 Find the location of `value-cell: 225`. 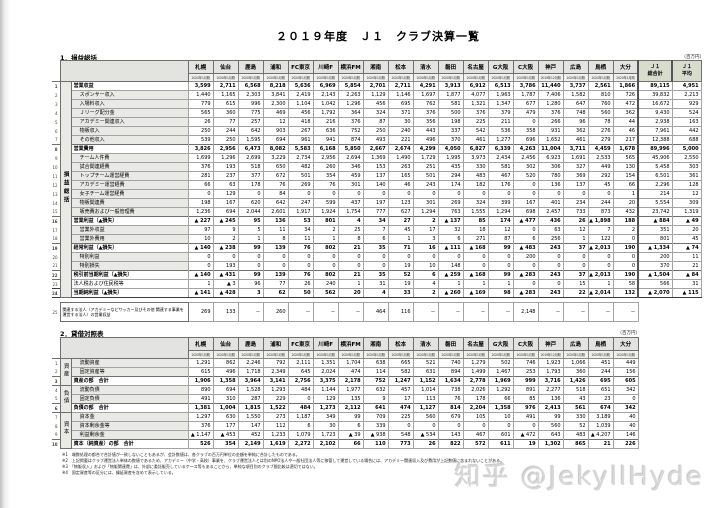

value-cell: 225 is located at coordinates (400, 417).